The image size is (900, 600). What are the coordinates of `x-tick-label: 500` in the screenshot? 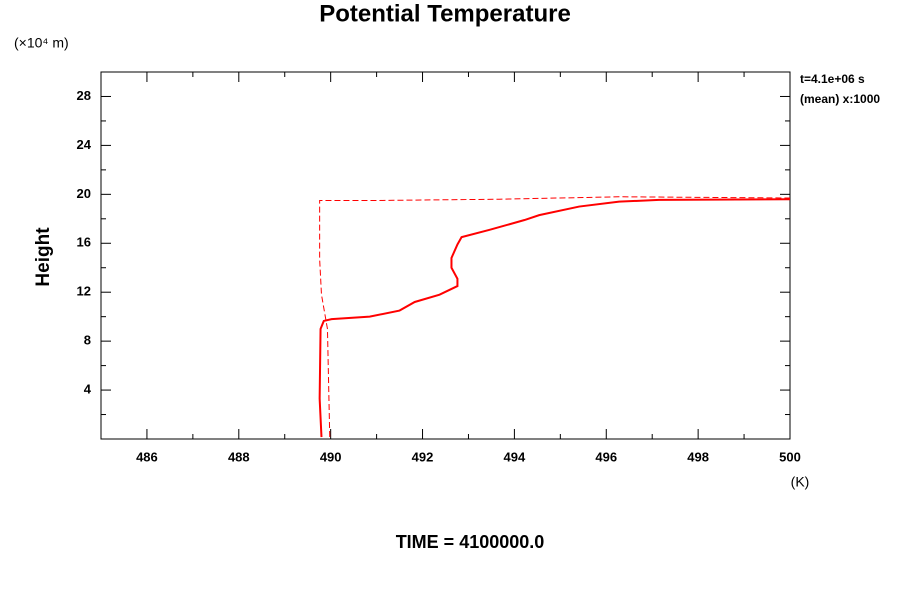 It's located at (790, 456).